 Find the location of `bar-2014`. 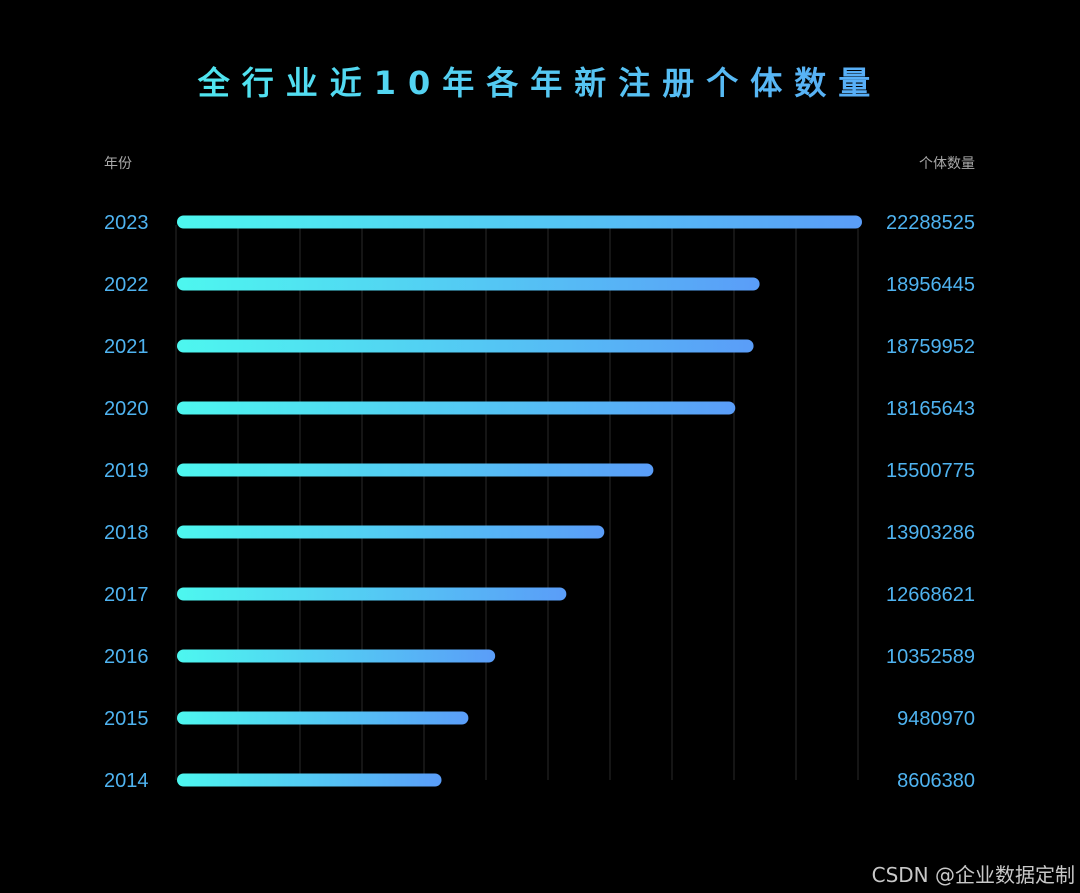

bar-2014 is located at coordinates (309, 780).